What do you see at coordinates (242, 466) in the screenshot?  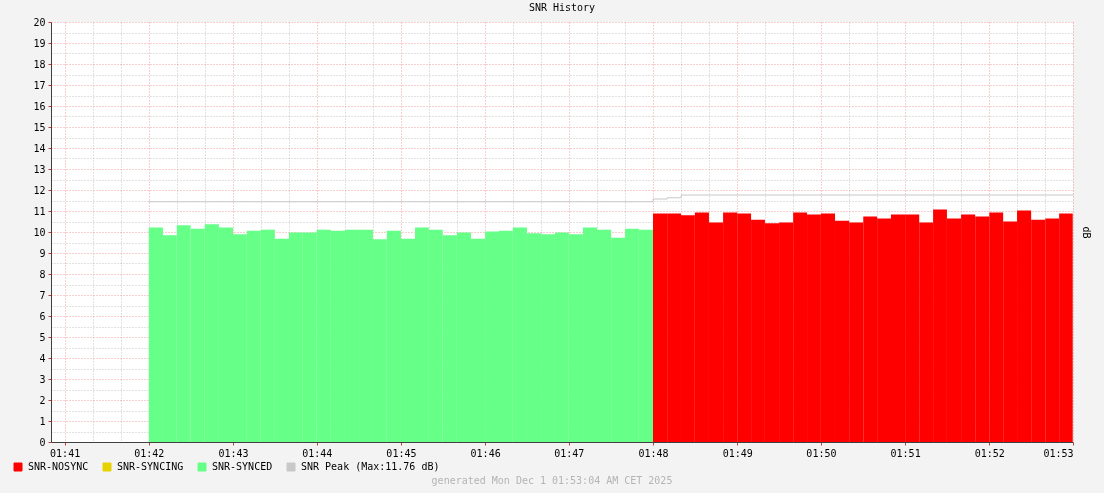 I see `legend-label: SNR-SYNCED` at bounding box center [242, 466].